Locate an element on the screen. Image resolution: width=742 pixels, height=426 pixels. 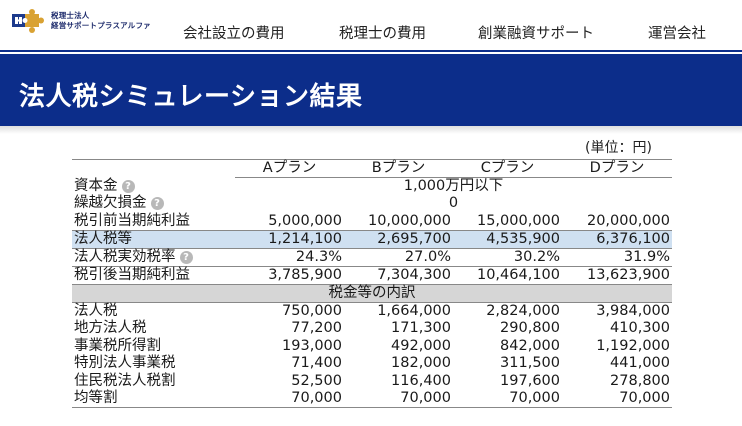
row-label: 法人税等 is located at coordinates (153, 239).